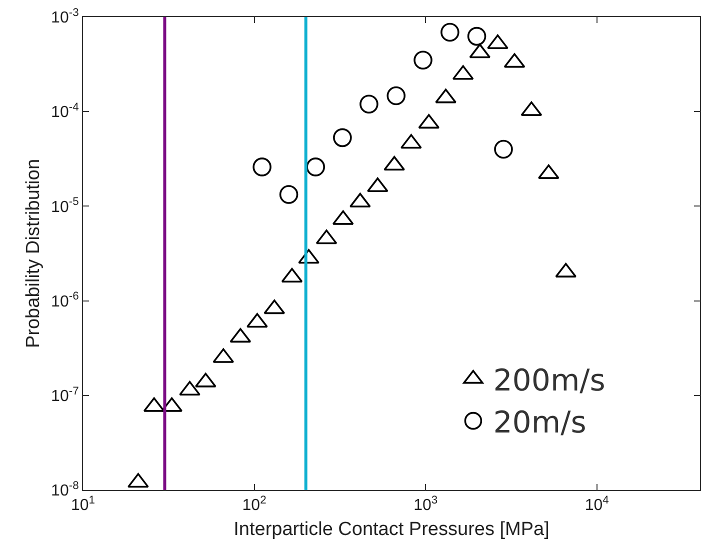 The height and width of the screenshot is (558, 705). What do you see at coordinates (539, 423) in the screenshot?
I see `legend-label: 20m/s` at bounding box center [539, 423].